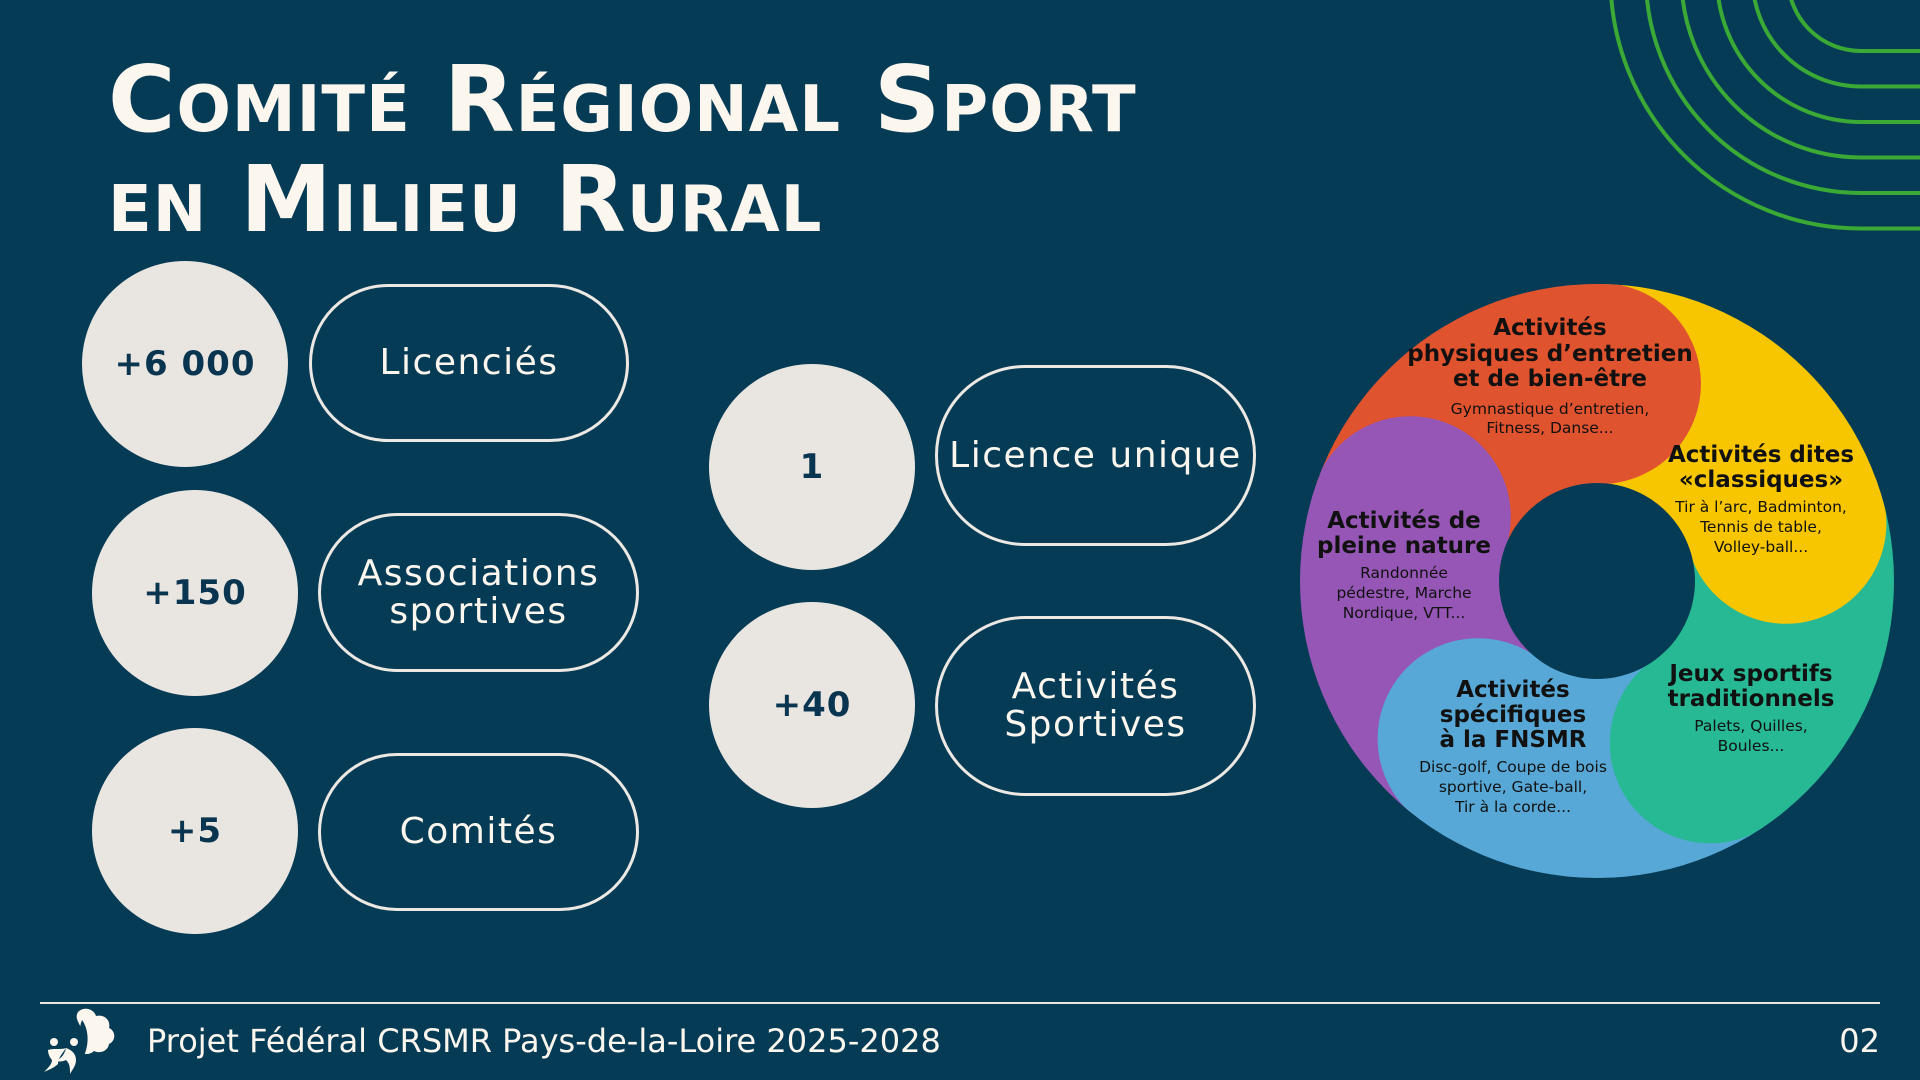  Describe the element at coordinates (622, 99) in the screenshot. I see `title-line-1: Comité Régional Sport` at that location.